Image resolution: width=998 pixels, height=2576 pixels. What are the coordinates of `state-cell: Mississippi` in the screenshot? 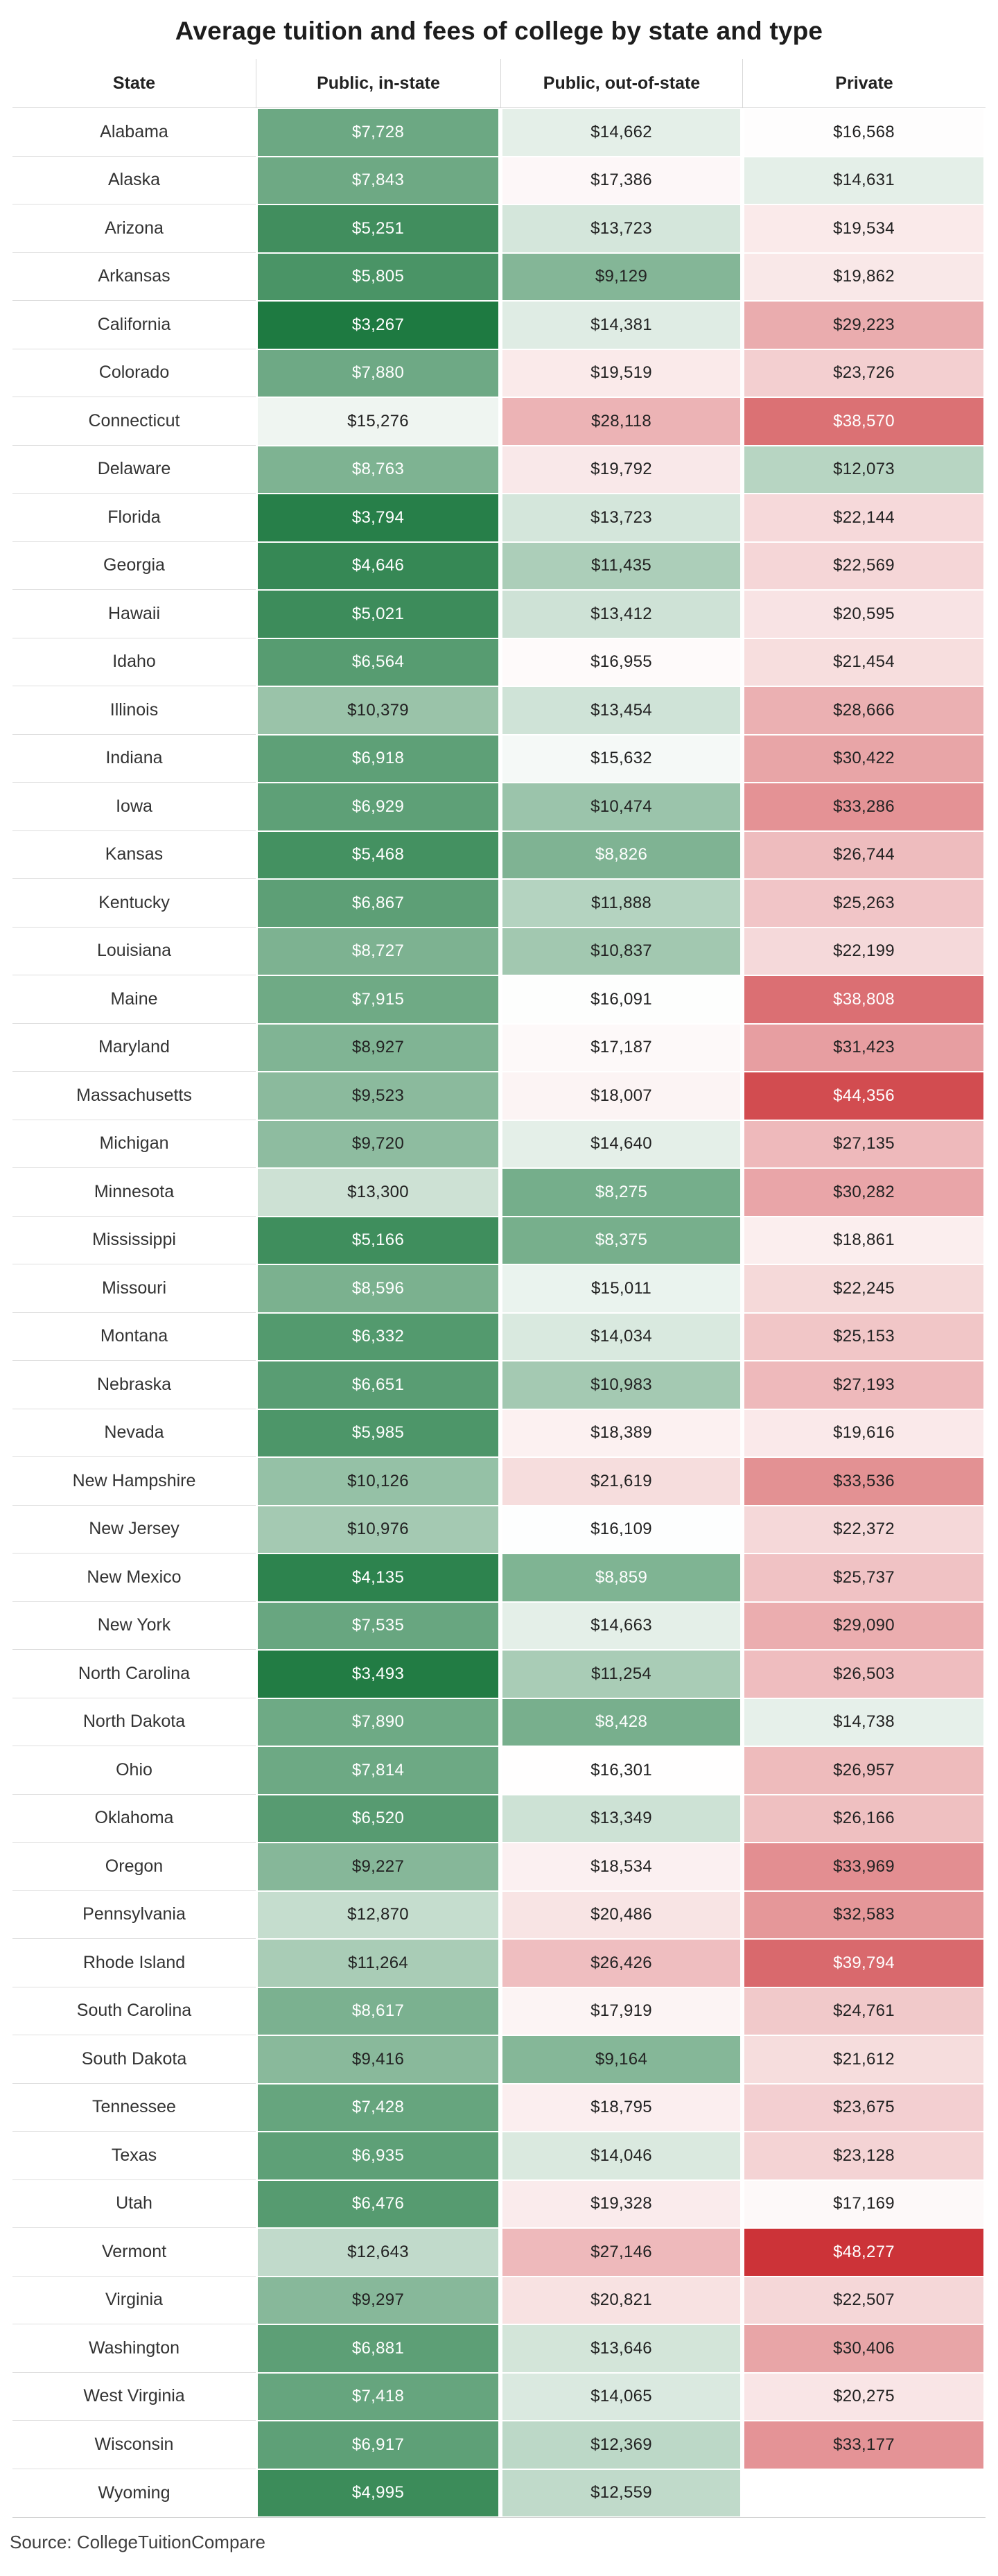 It's located at (134, 1240).